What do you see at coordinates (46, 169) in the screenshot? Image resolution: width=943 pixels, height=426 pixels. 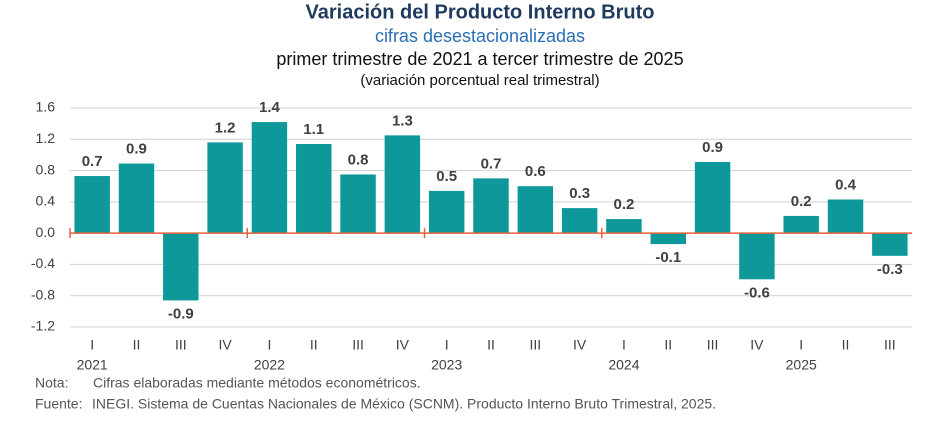 I see `y-tick-label: 0.8` at bounding box center [46, 169].